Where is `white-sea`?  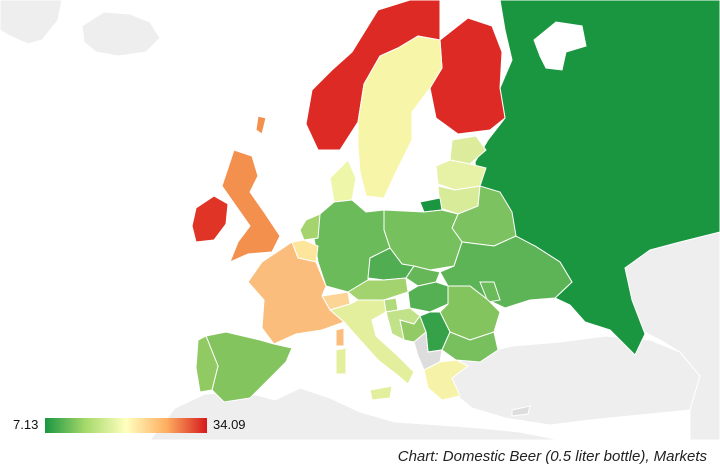 white-sea is located at coordinates (560, 46).